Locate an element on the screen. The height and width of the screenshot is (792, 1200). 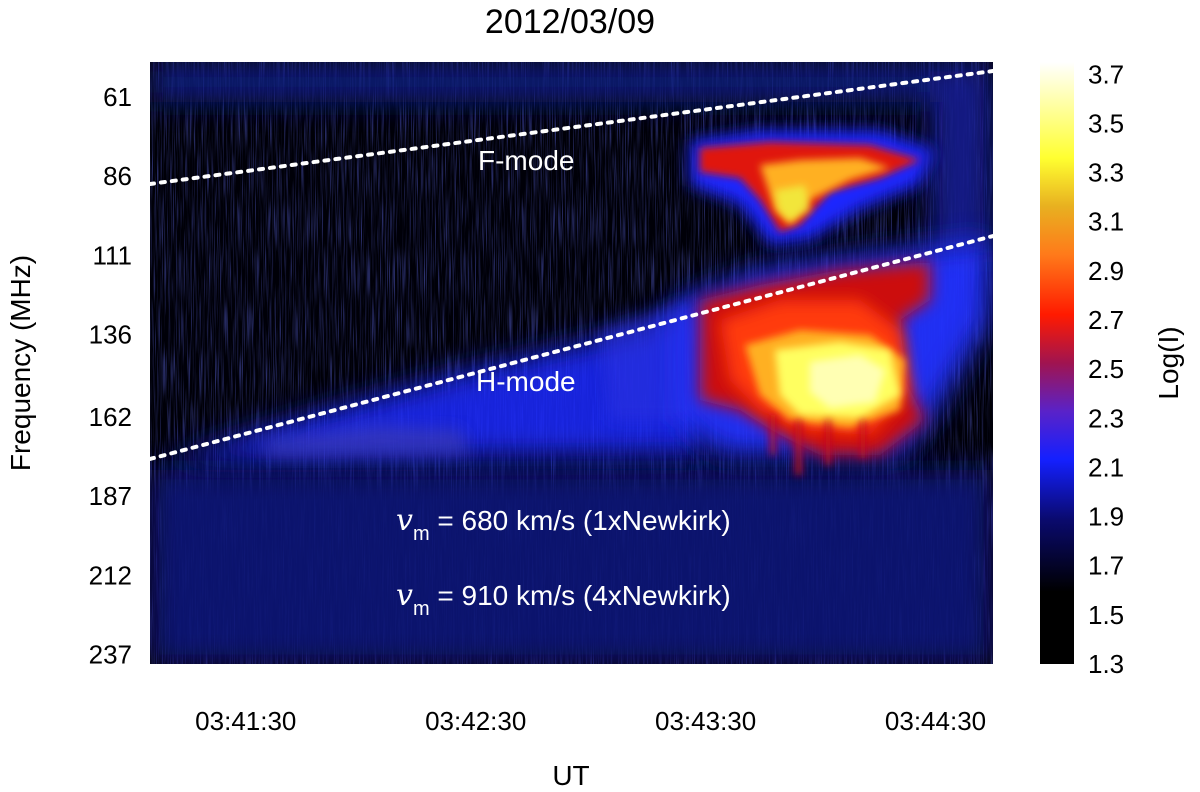
y-tick-label: 212 is located at coordinates (110, 575).